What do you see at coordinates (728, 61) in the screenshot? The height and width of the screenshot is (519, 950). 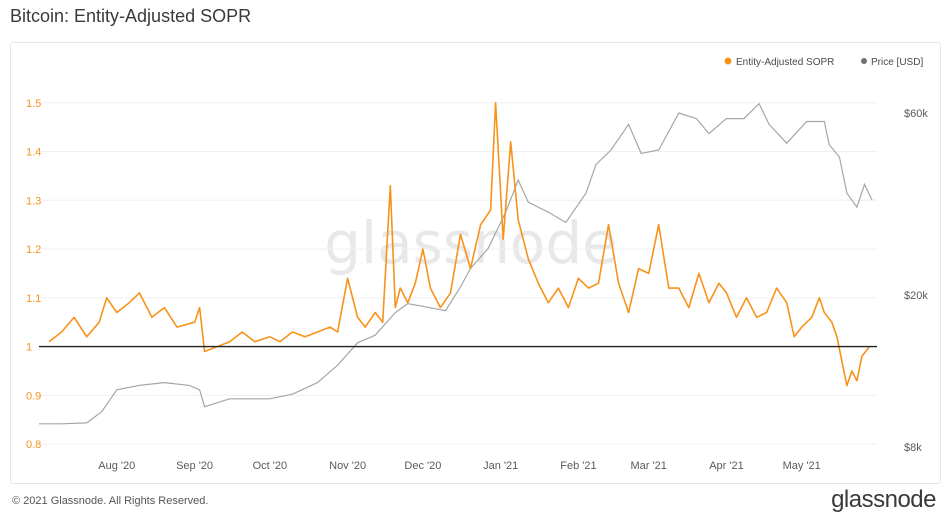 I see `legend-sopr-marker` at bounding box center [728, 61].